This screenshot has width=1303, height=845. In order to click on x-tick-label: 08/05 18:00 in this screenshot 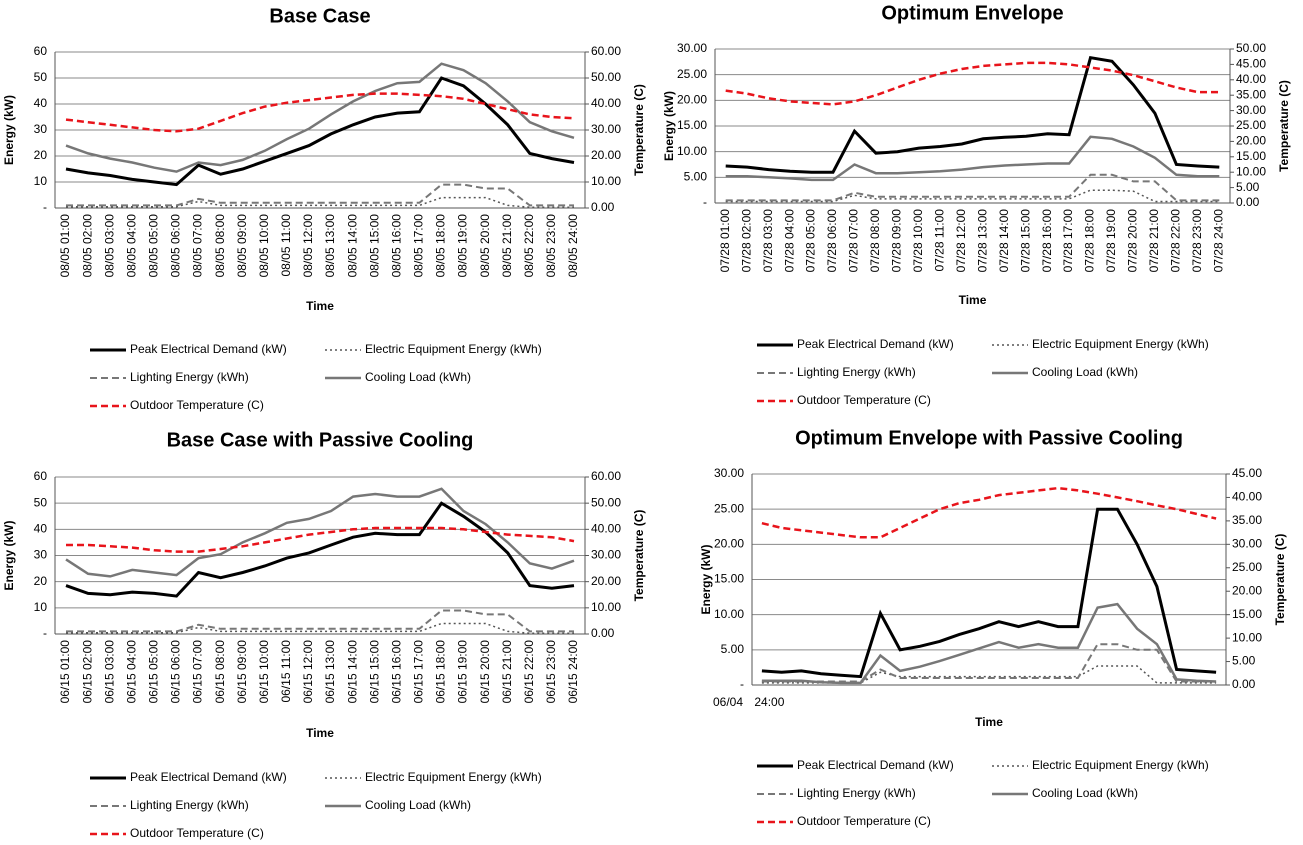, I will do `click(441, 246)`.